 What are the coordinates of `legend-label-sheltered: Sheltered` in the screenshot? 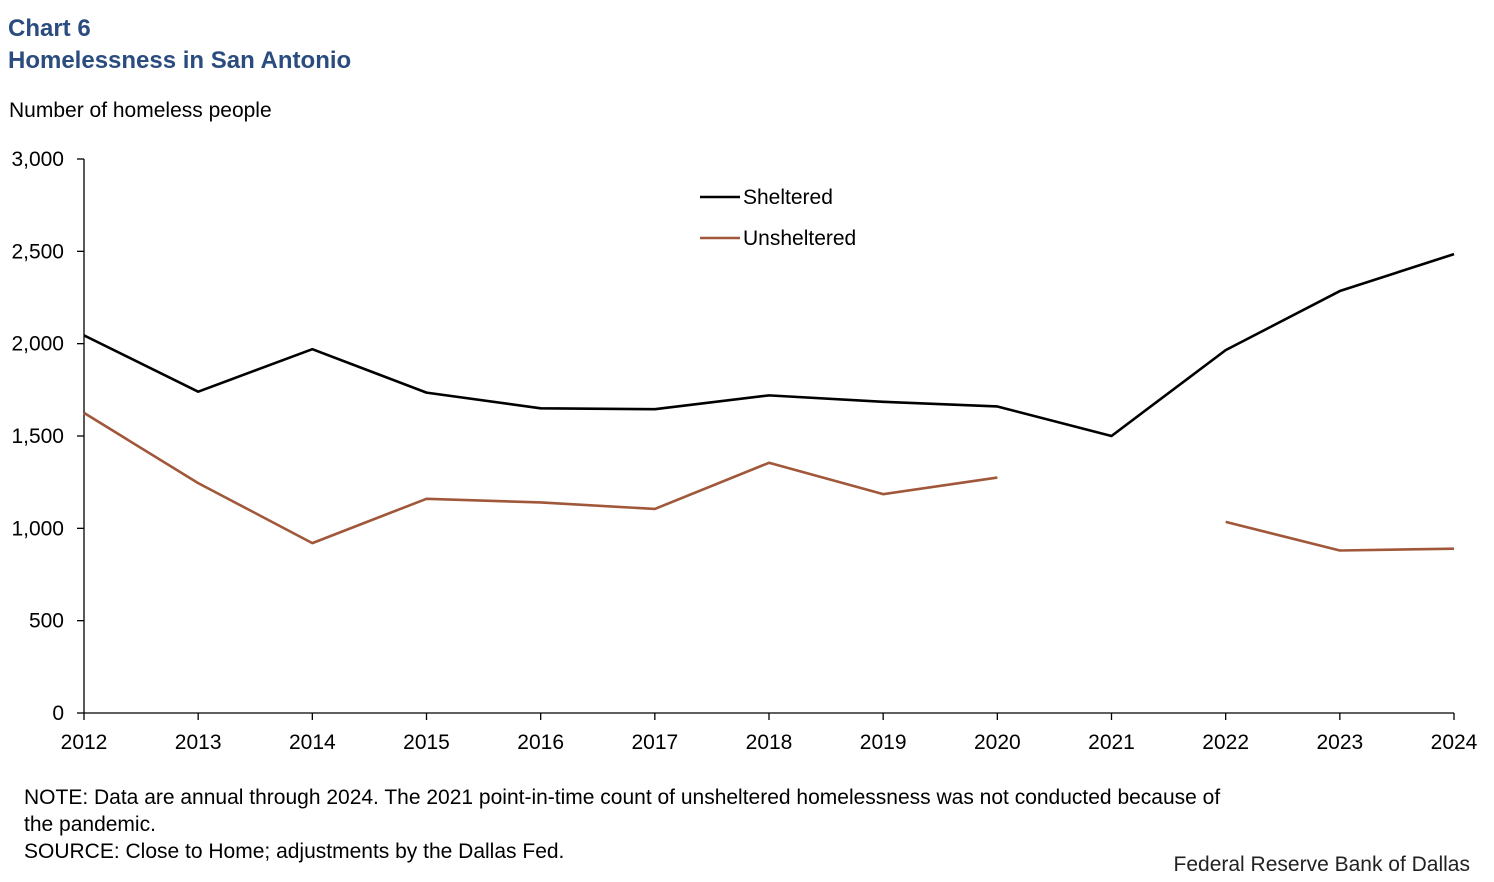 It's located at (788, 197).